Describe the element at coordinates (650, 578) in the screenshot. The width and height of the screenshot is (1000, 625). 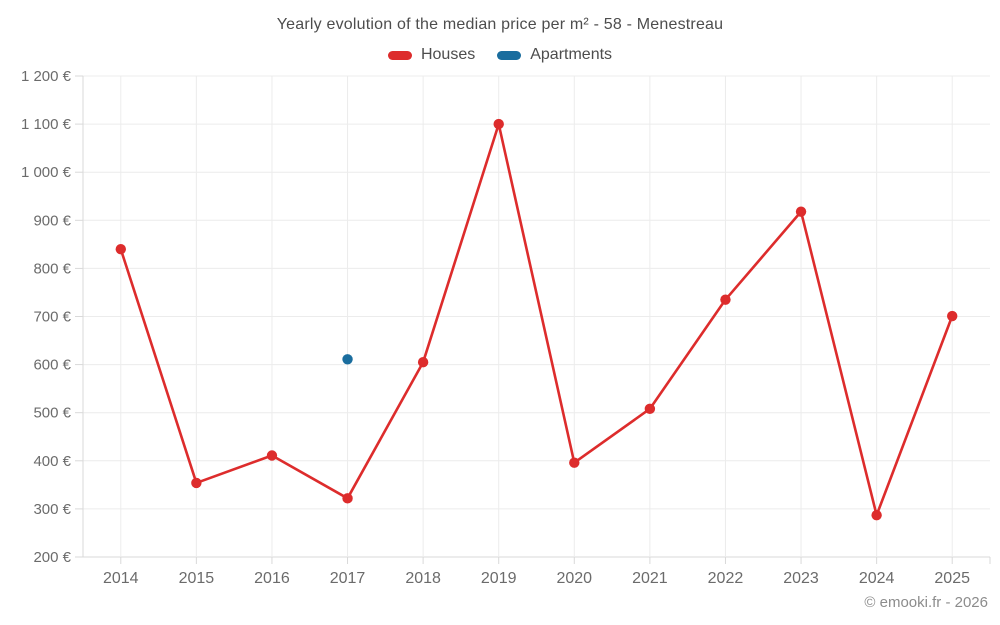
I see `x-axis-label: 2021` at that location.